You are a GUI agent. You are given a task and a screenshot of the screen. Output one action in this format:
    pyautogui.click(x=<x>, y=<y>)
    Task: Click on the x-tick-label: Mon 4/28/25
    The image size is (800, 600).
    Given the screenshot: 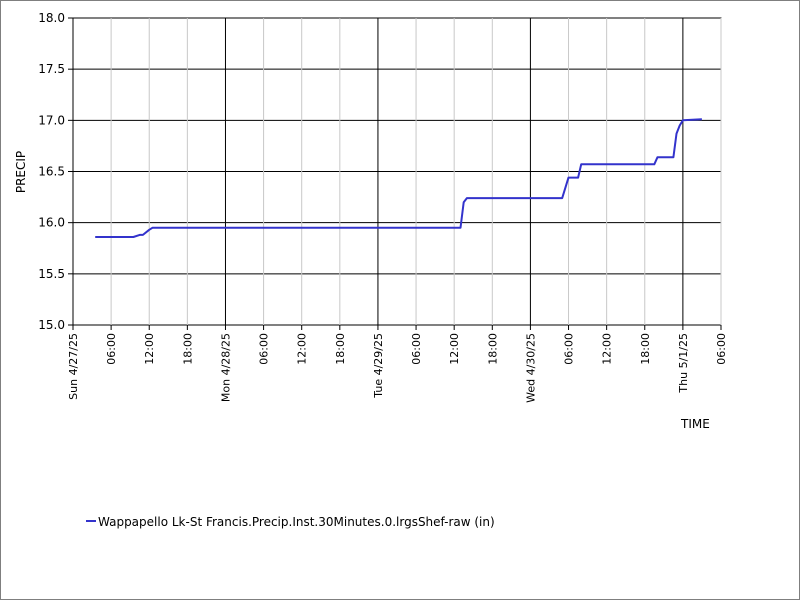 What is the action you would take?
    pyautogui.click(x=225, y=367)
    